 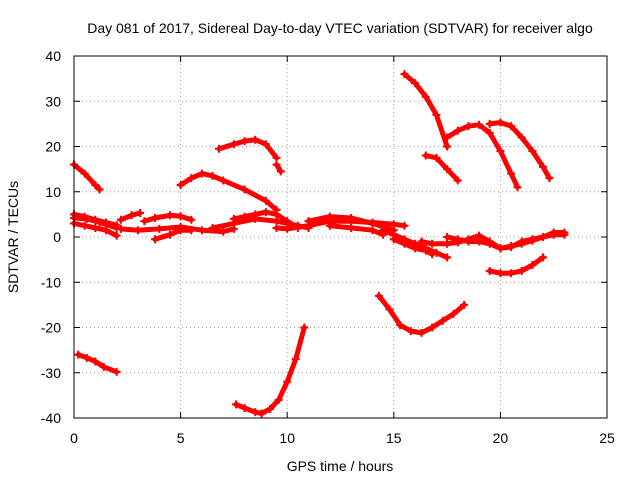 What do you see at coordinates (501, 438) in the screenshot?
I see `x-tick-label: 20` at bounding box center [501, 438].